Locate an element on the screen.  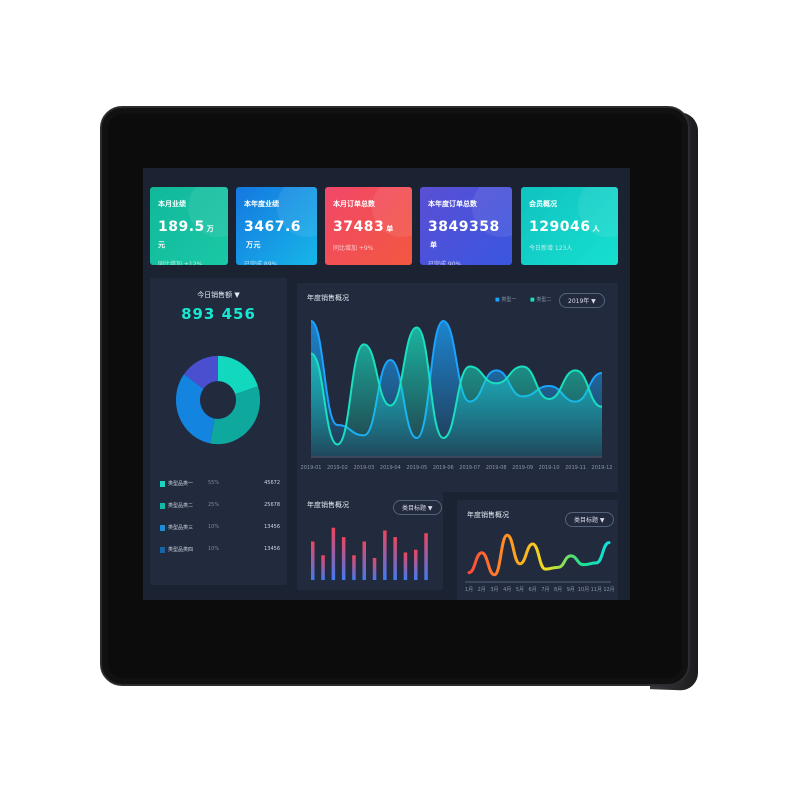
x-tick-label: 10月 is located at coordinates (583, 590).